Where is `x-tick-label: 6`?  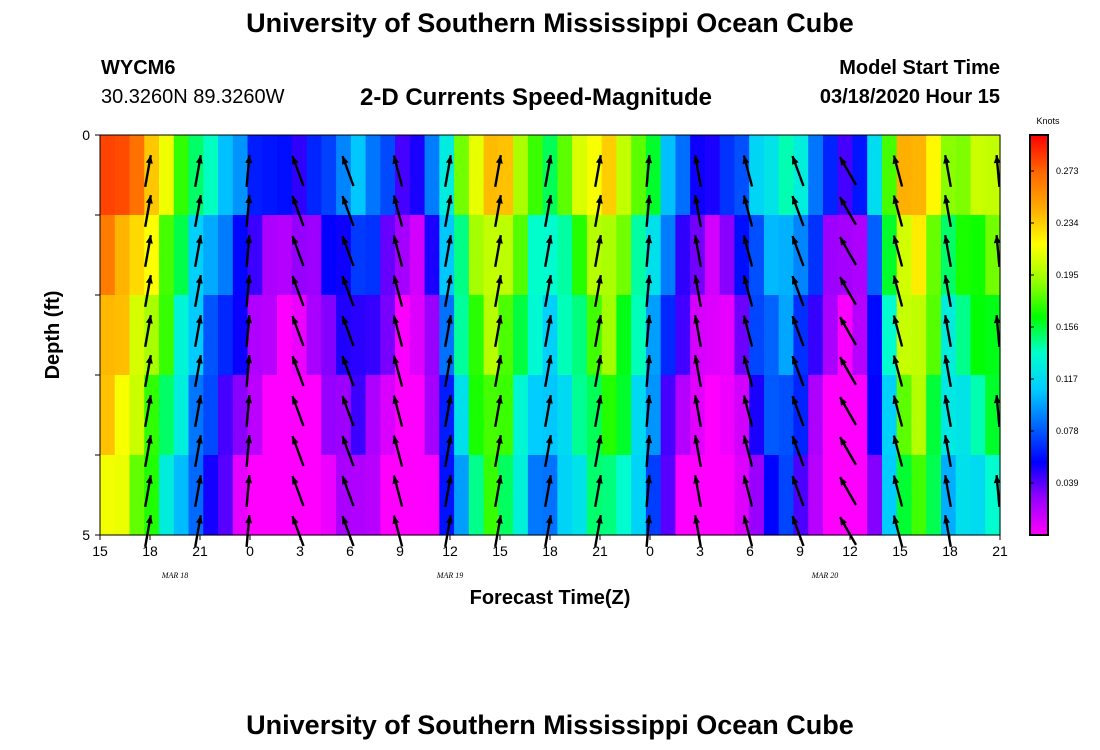
x-tick-label: 6 is located at coordinates (350, 551).